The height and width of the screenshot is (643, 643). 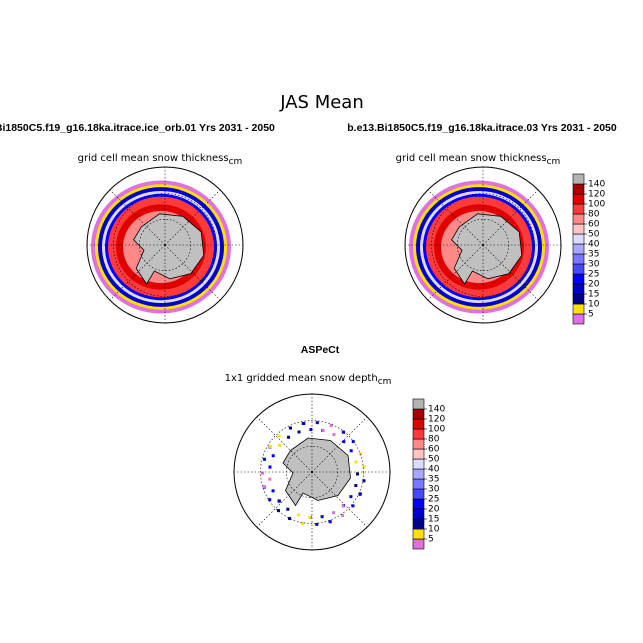 I want to click on map-border, so click(x=483, y=245).